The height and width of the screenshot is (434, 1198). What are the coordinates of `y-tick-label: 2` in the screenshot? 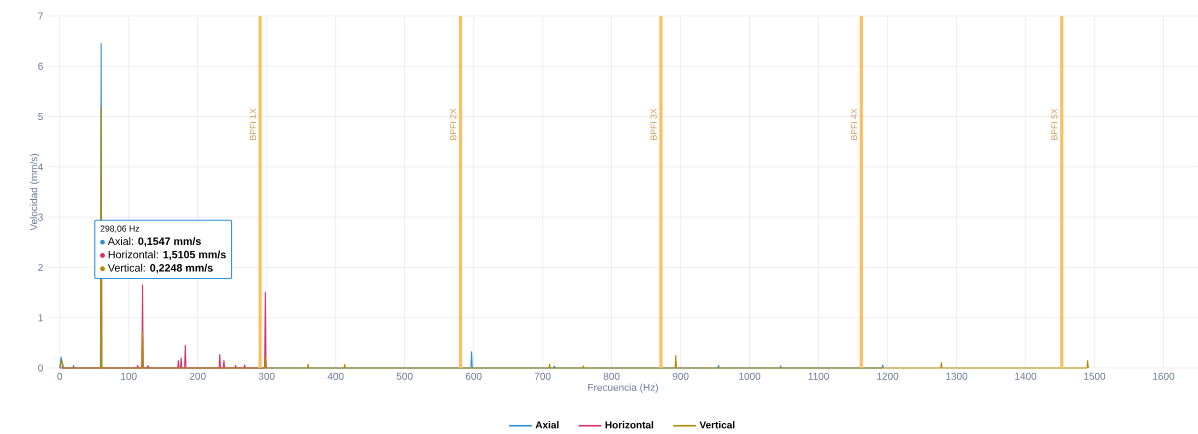 It's located at (40, 267).